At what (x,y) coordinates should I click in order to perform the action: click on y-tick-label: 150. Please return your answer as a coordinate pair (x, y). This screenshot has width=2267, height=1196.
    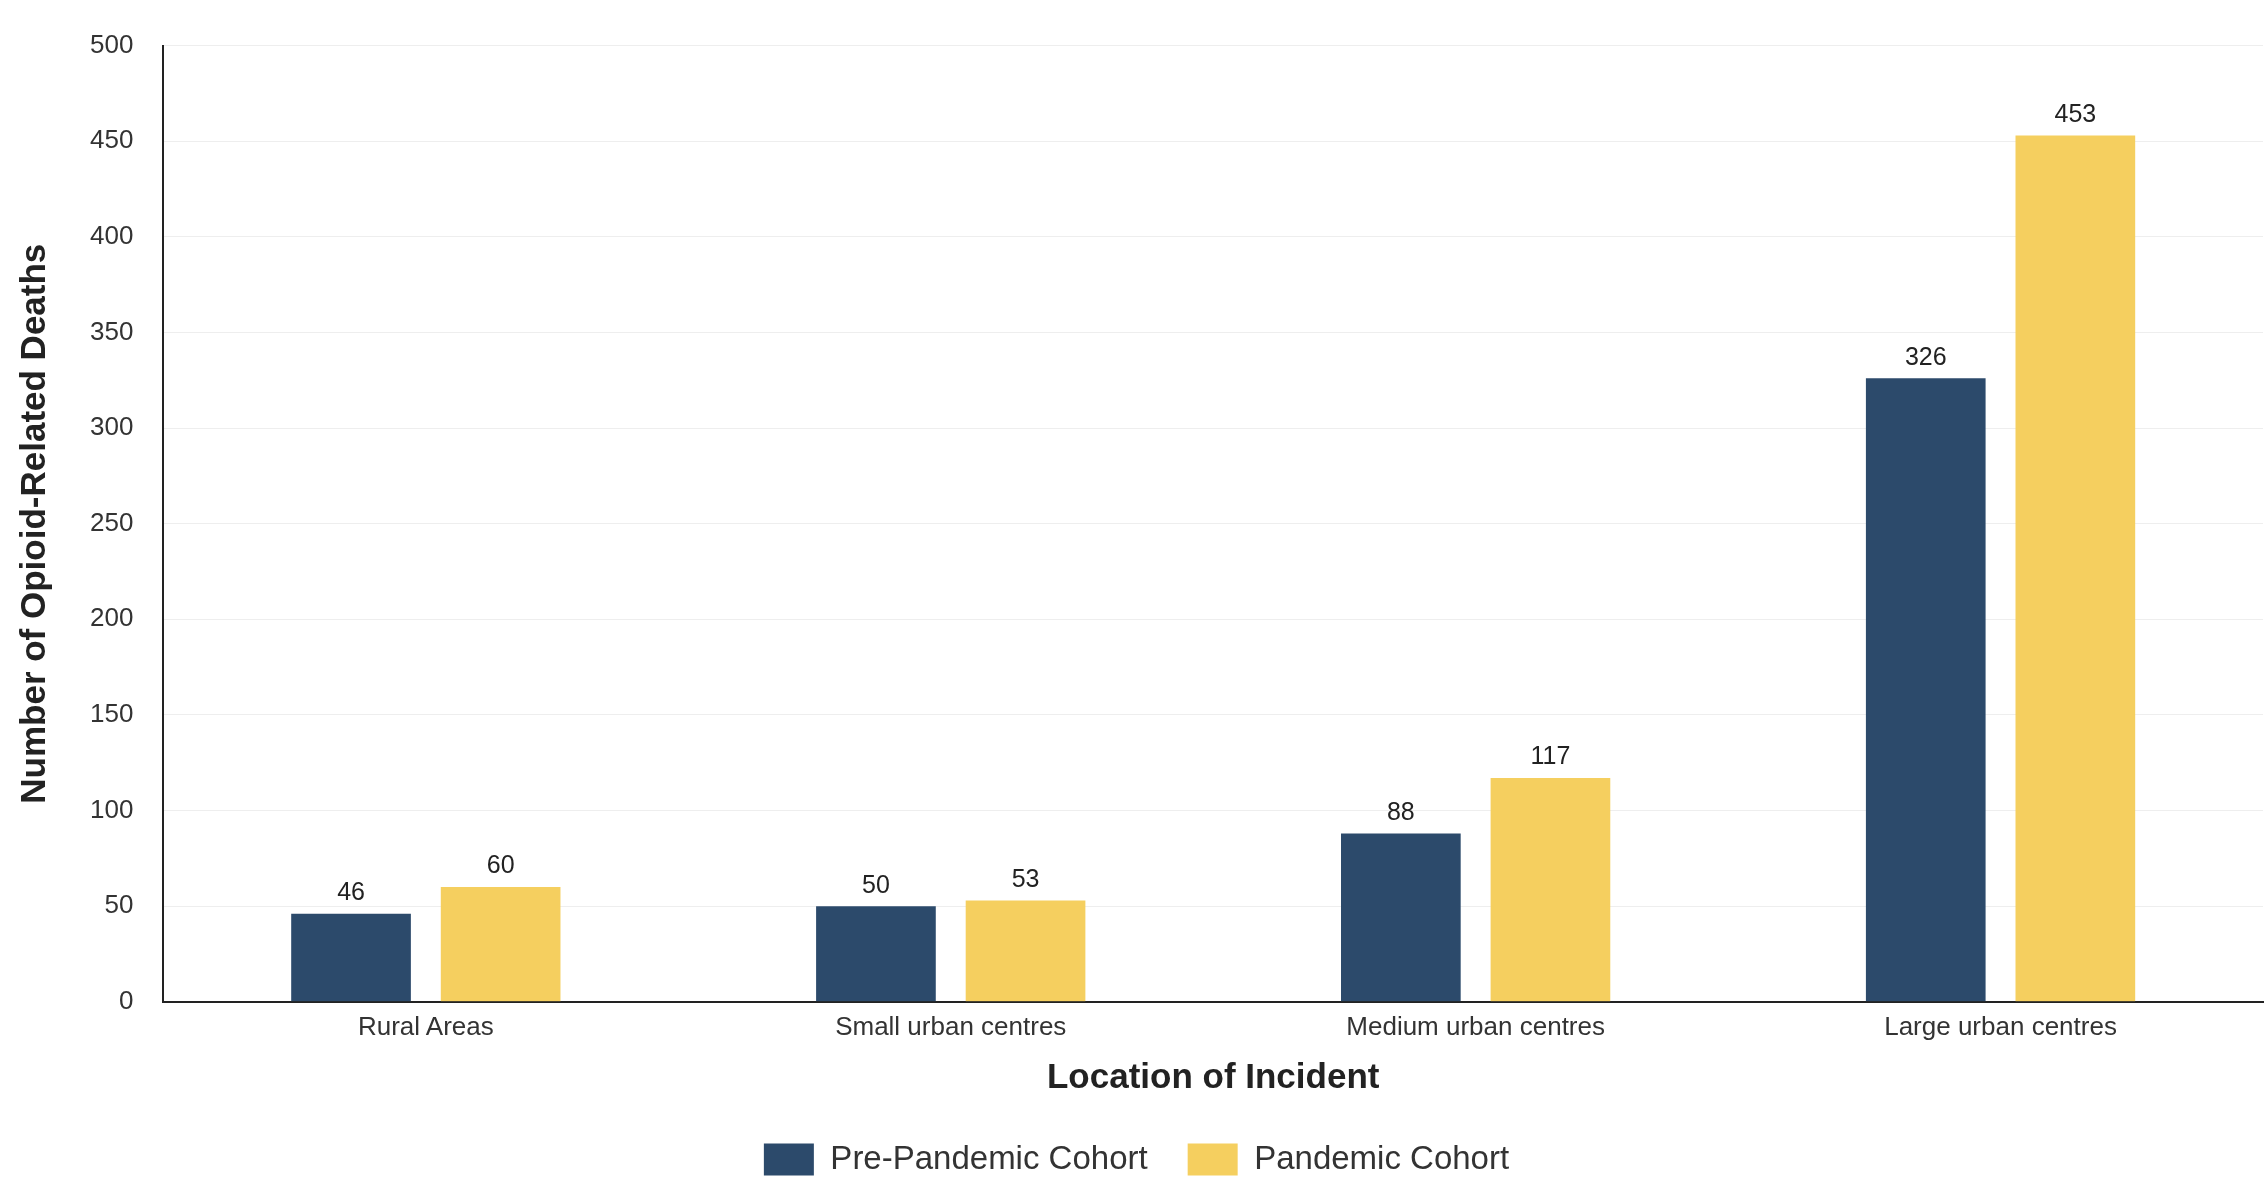
    Looking at the image, I should click on (111, 713).